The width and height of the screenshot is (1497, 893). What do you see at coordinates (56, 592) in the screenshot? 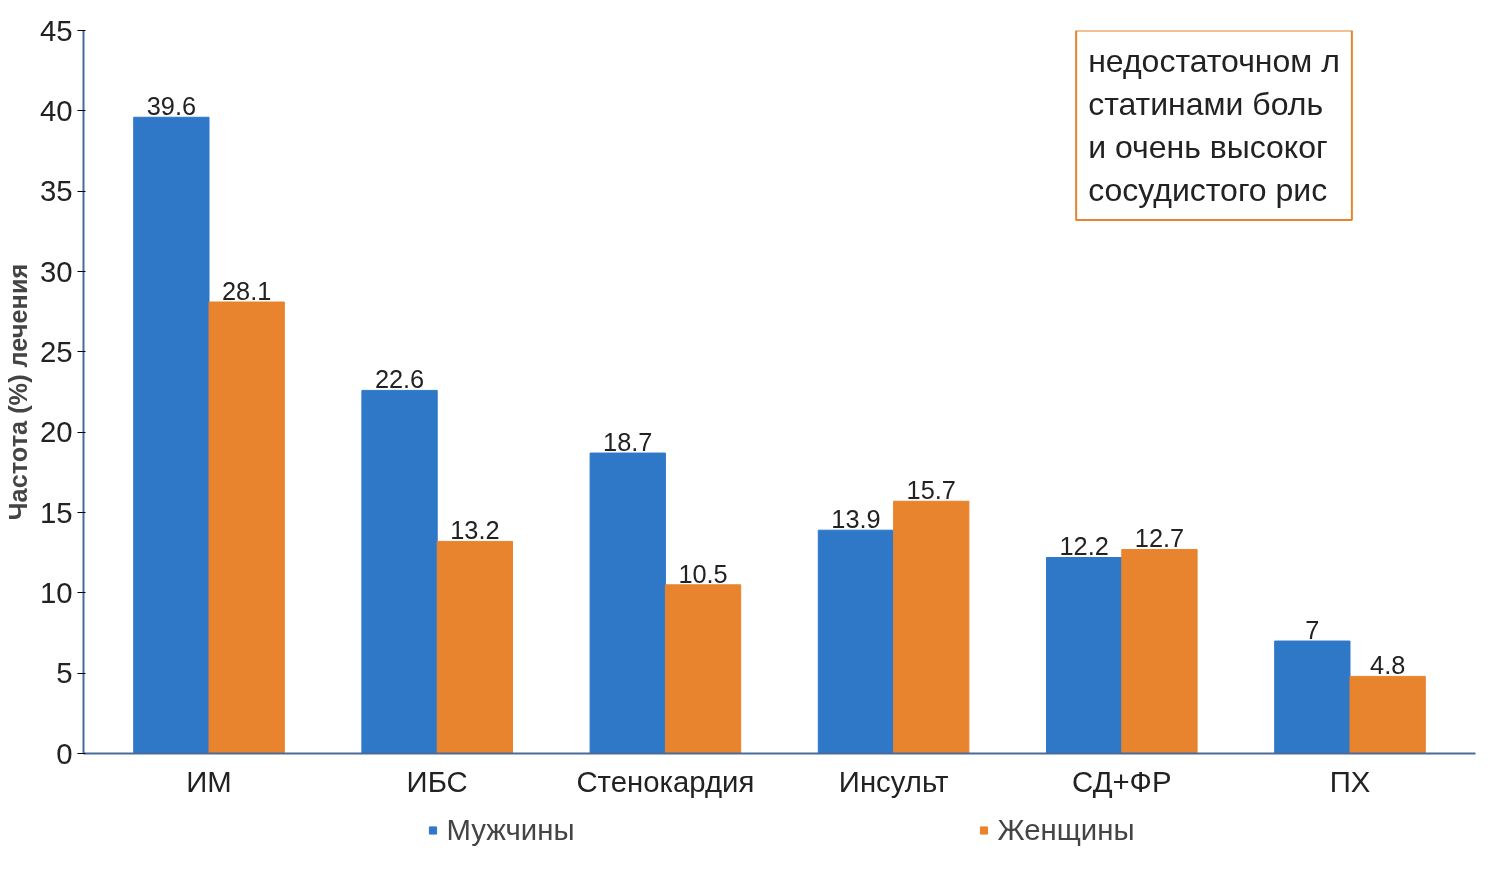
I see `y-tick-label: 10` at bounding box center [56, 592].